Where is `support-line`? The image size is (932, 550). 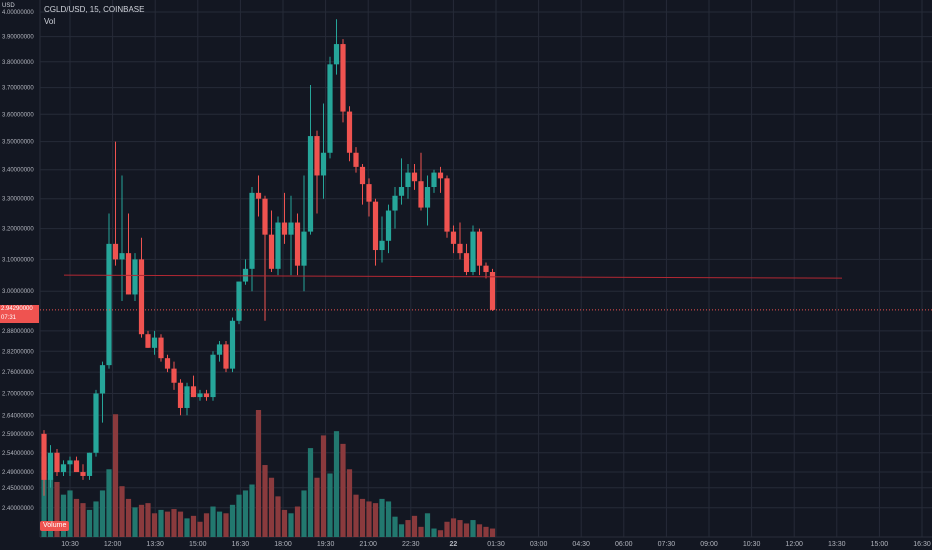 support-line is located at coordinates (453, 276).